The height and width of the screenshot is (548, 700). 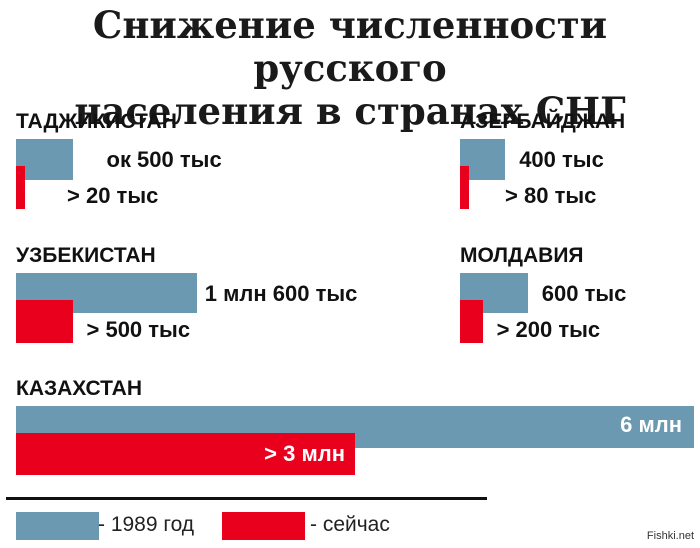 I want to click on country-label: УЗБЕКИСТАН, so click(x=86, y=255).